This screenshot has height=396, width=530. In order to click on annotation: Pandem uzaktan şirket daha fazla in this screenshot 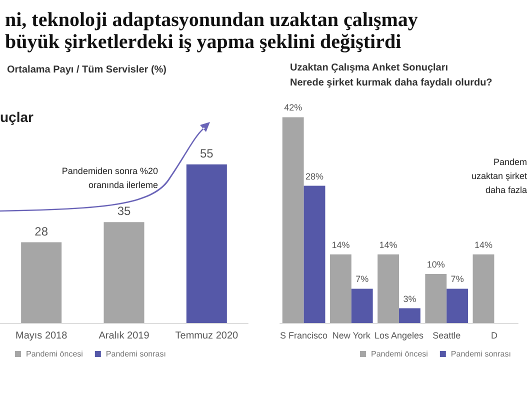, I will do `click(499, 176)`.